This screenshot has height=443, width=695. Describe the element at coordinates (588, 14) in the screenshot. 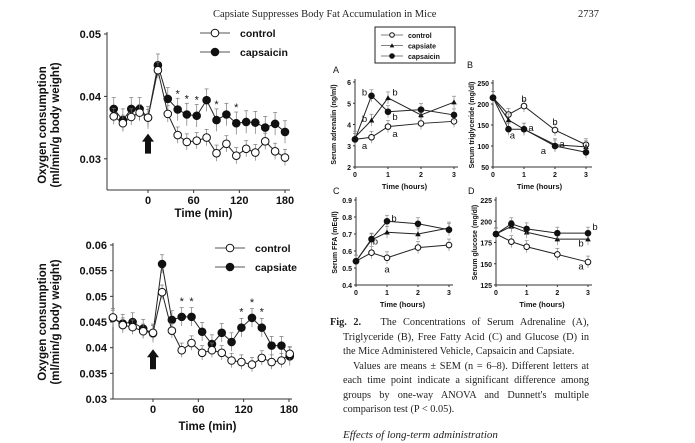

I see `page-number: 2737` at that location.